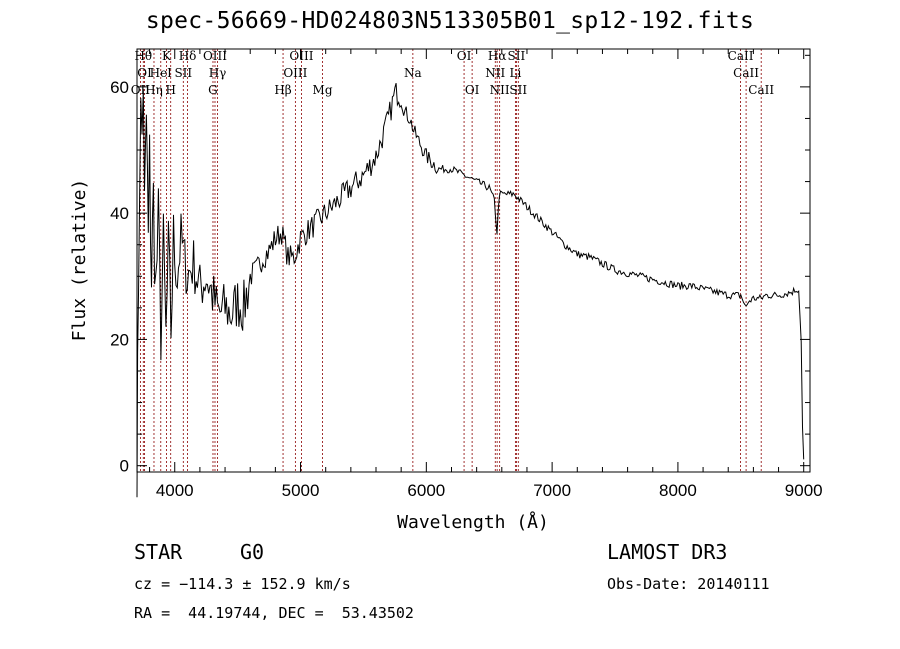  Describe the element at coordinates (161, 73) in the screenshot. I see `line-label: HeI` at that location.